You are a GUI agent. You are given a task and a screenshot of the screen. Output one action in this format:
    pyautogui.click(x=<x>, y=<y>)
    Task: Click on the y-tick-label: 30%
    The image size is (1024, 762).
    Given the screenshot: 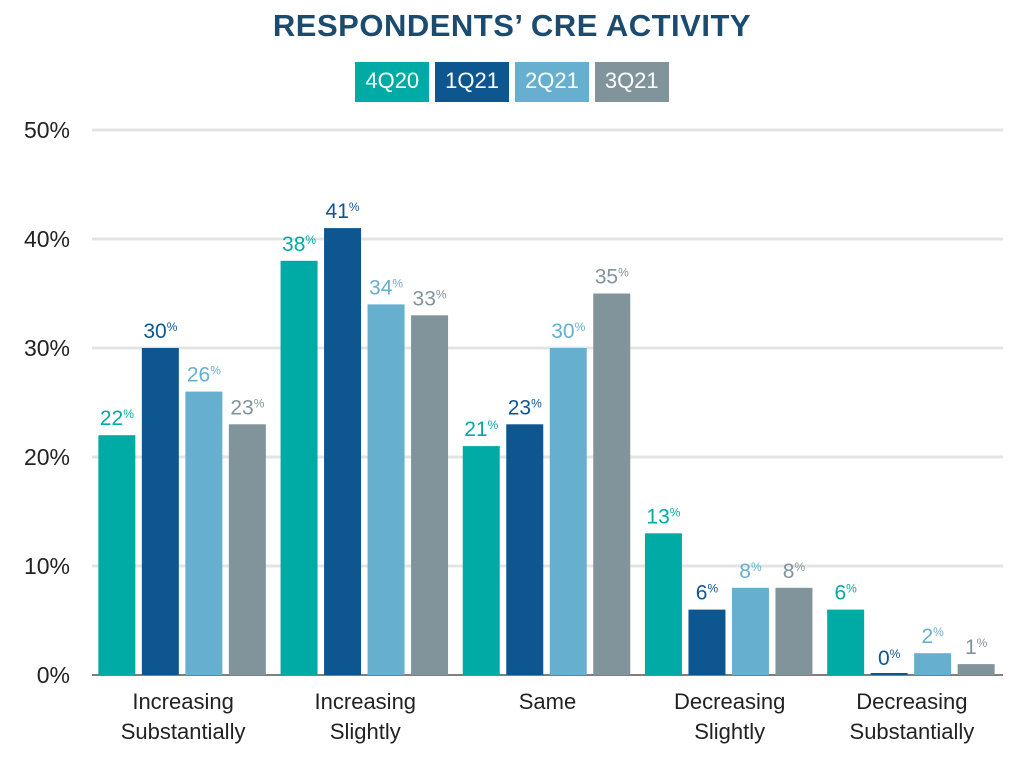 What is the action you would take?
    pyautogui.click(x=47, y=348)
    